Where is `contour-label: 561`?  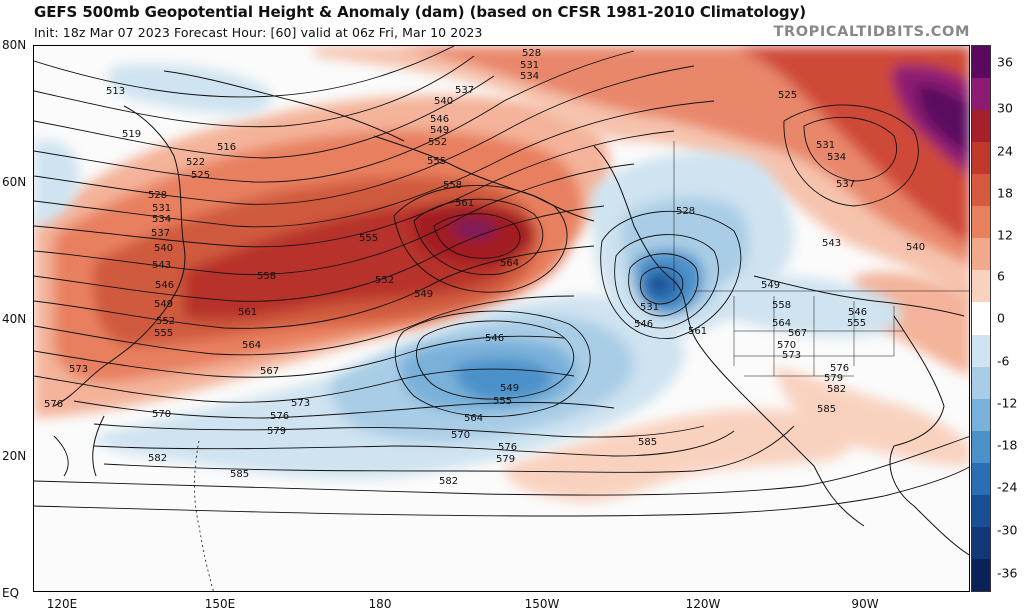 contour-label: 561 is located at coordinates (464, 203).